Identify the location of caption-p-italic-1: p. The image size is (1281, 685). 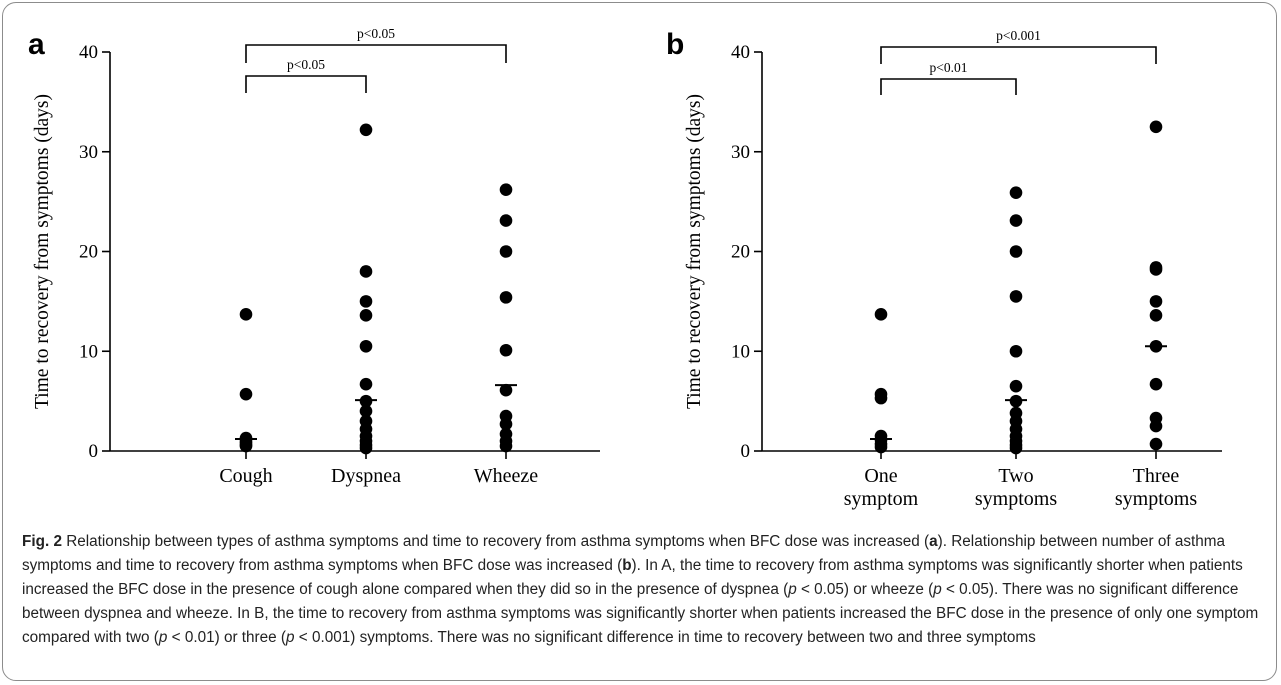
(792, 589).